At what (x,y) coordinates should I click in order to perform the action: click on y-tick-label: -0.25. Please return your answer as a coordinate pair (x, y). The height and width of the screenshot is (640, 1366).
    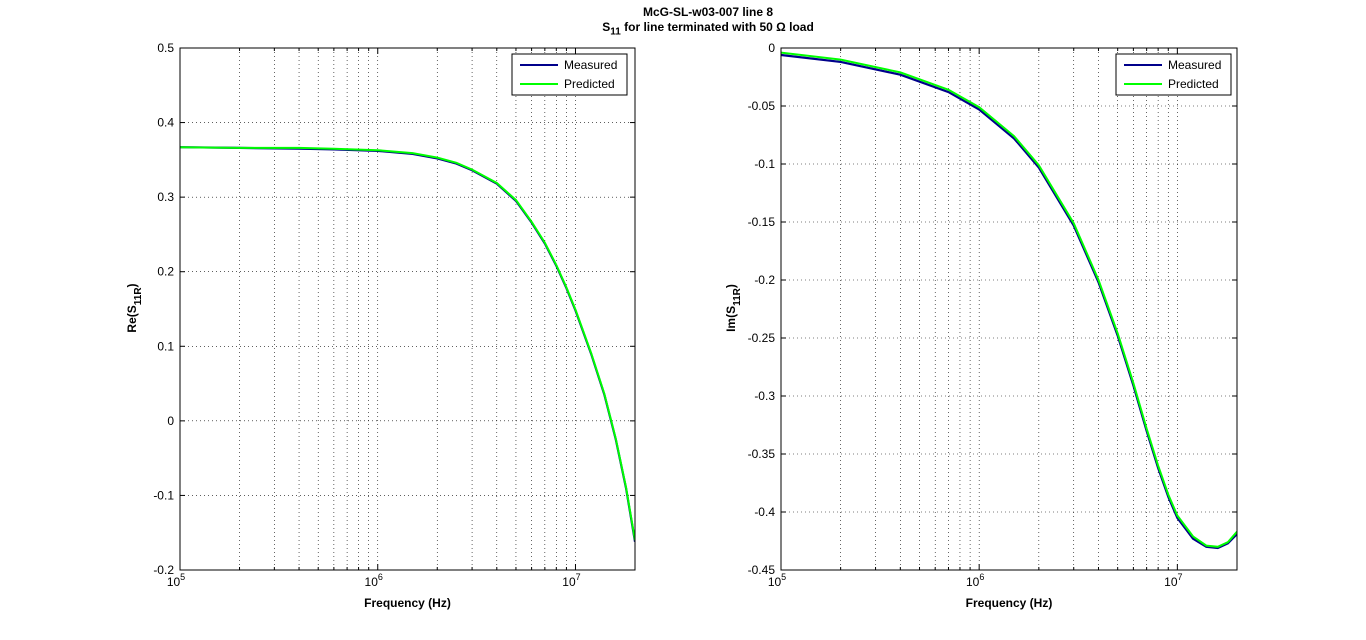
    Looking at the image, I should click on (762, 338).